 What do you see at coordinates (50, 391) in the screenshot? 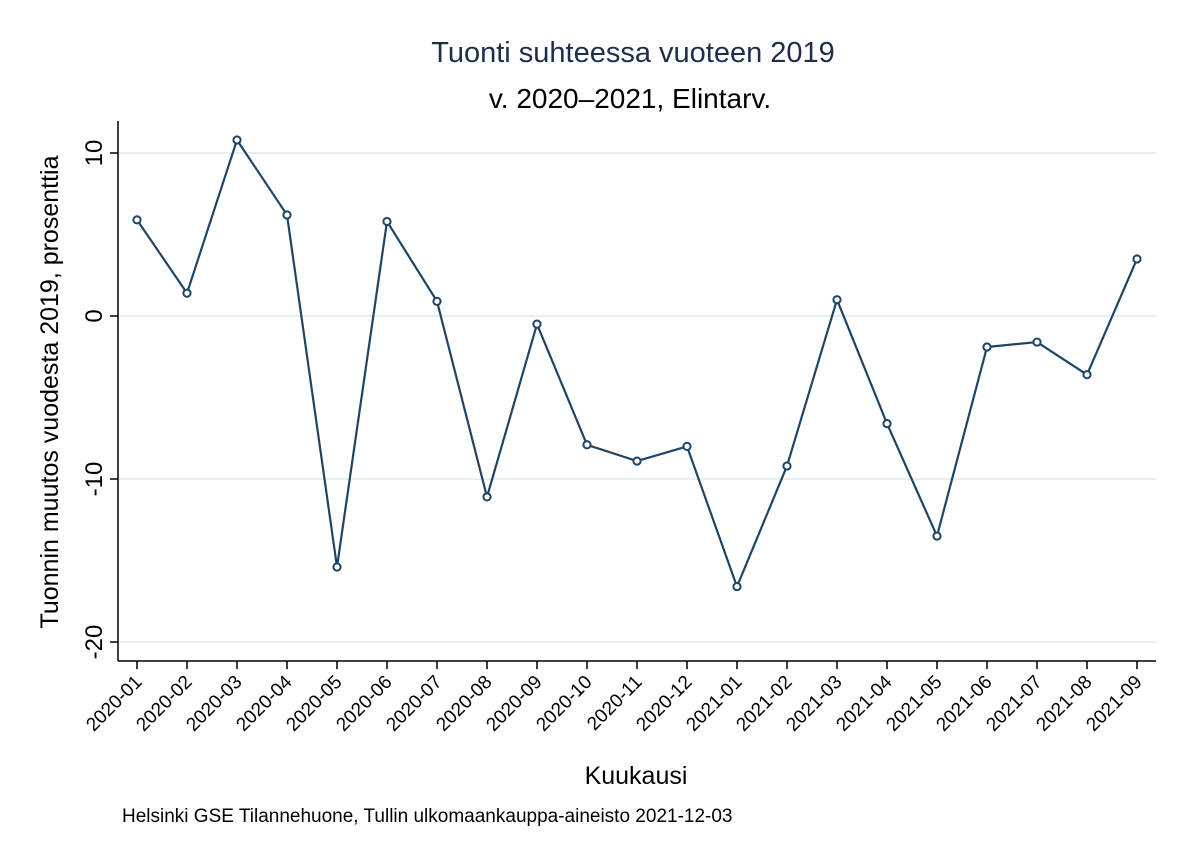
I see `y-axis-label: Tuonnin muutos vuodesta 2019, prosenttia` at bounding box center [50, 391].